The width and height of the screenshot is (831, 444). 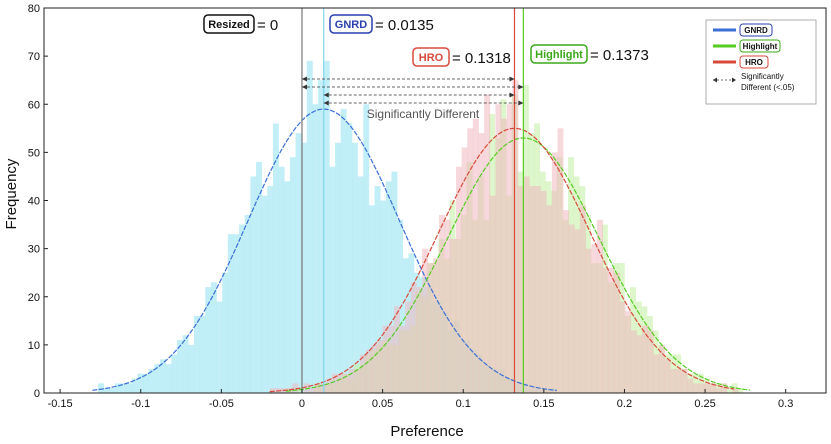 I want to click on x-tick-label: 0.25, so click(x=704, y=404).